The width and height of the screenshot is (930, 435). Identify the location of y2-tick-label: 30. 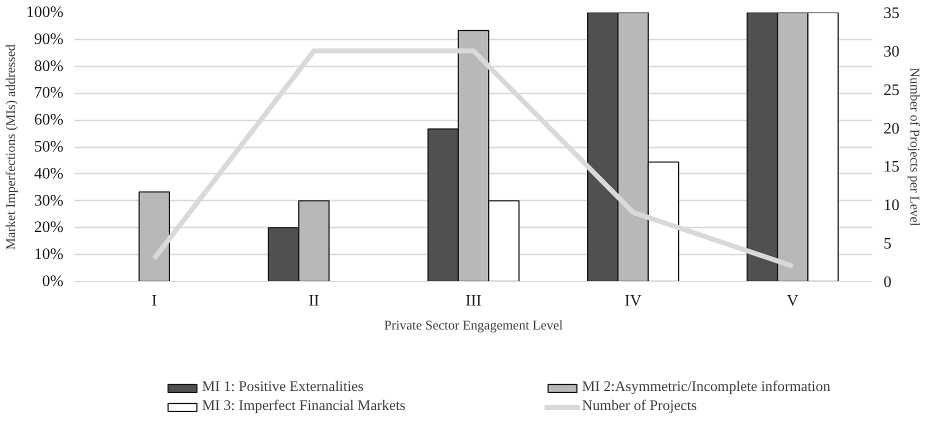
(892, 51).